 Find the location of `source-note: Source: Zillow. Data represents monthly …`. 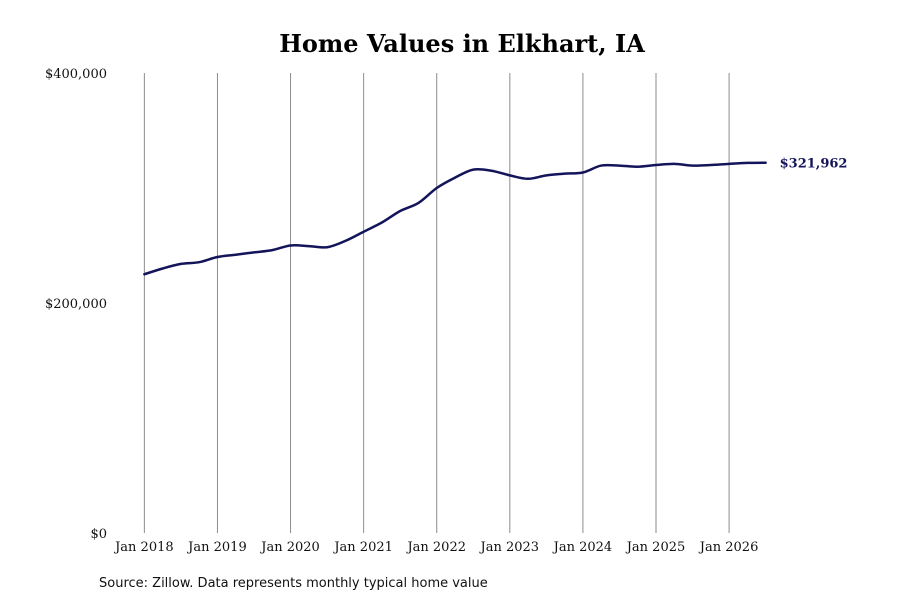

source-note: Source: Zillow. Data represents monthly … is located at coordinates (293, 583).